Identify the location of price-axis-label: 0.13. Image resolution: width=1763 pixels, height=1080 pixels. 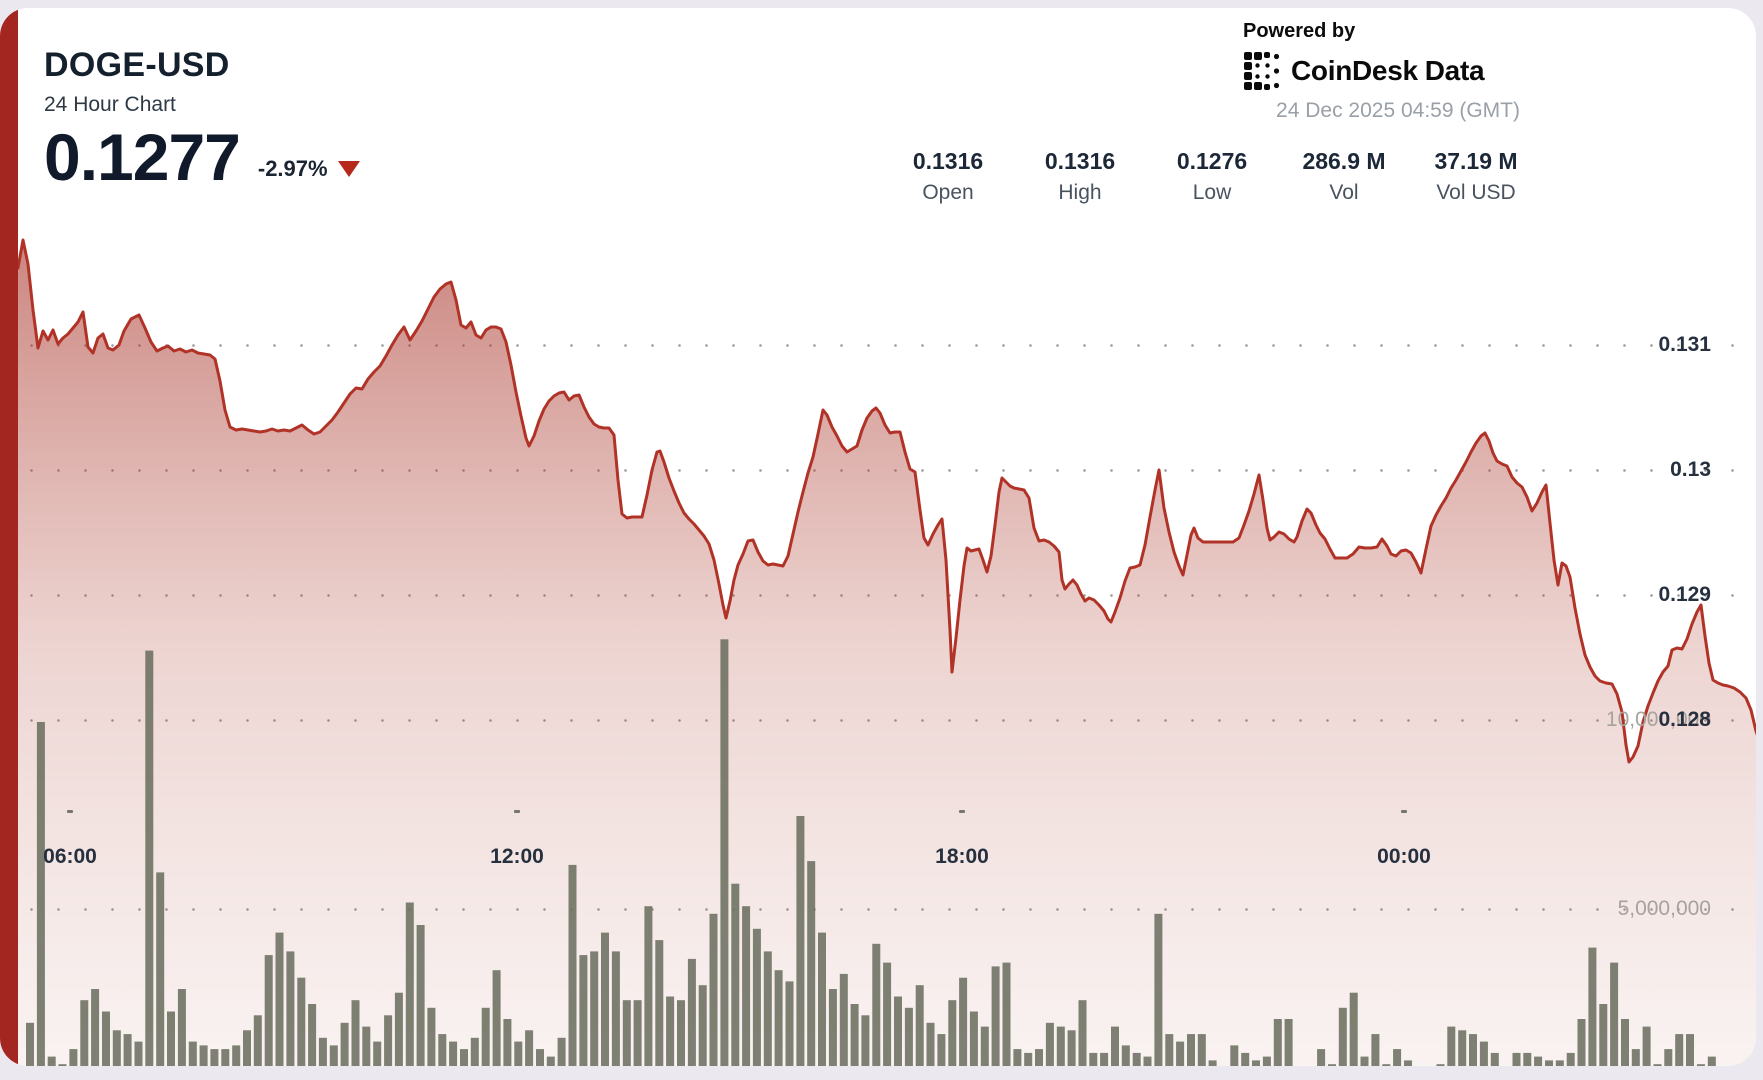
(1690, 469).